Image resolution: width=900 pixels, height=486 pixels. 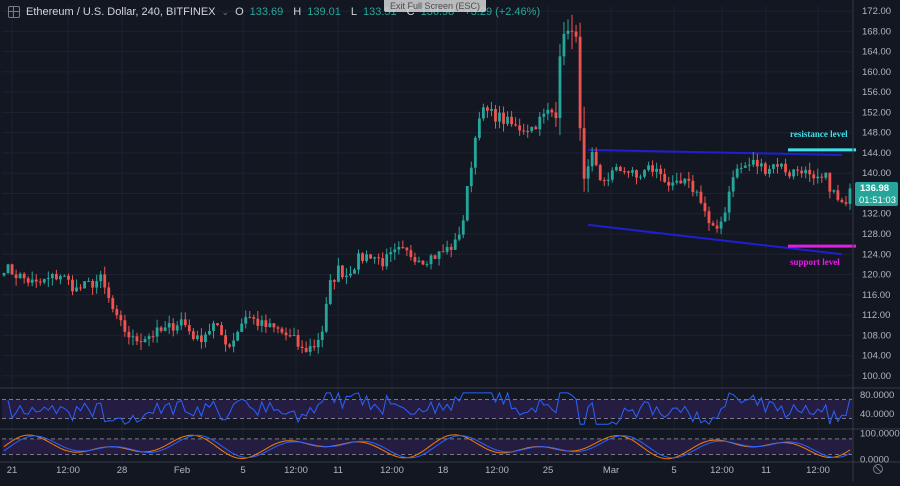 What do you see at coordinates (122, 470) in the screenshot?
I see `x-tick-label: 28` at bounding box center [122, 470].